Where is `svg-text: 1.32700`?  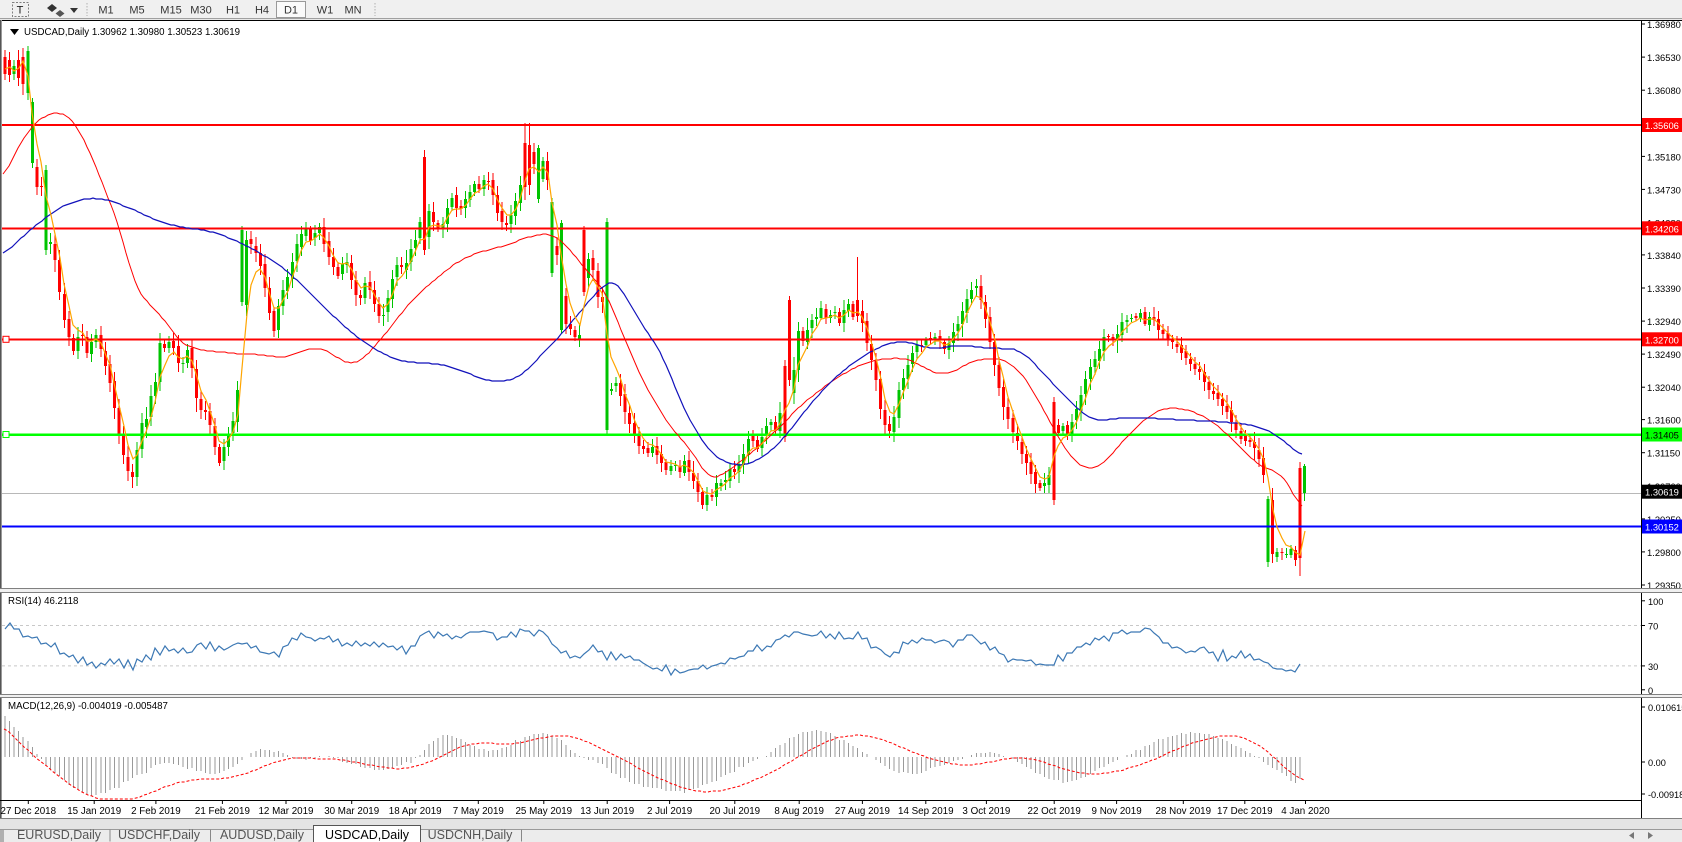
svg-text: 1.32700 is located at coordinates (1662, 339).